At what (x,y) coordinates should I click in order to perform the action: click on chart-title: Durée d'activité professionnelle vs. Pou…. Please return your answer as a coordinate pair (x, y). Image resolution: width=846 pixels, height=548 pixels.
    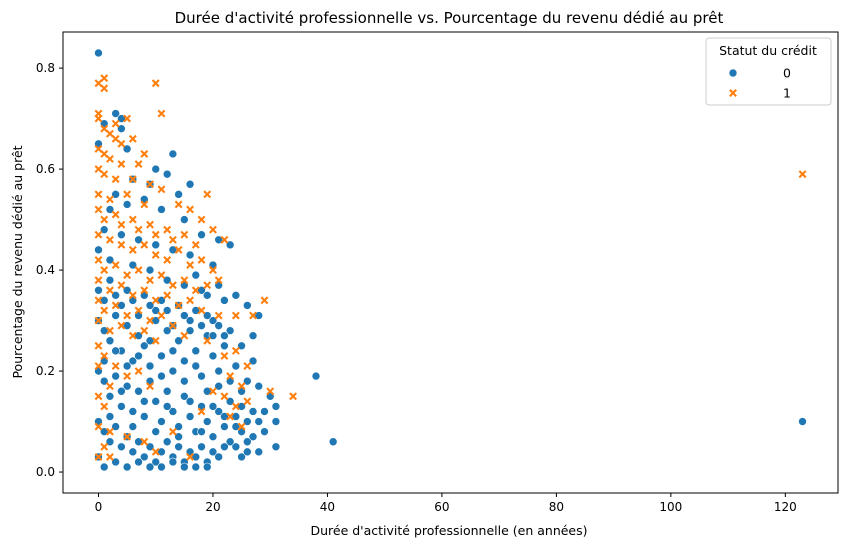
    Looking at the image, I should click on (449, 18).